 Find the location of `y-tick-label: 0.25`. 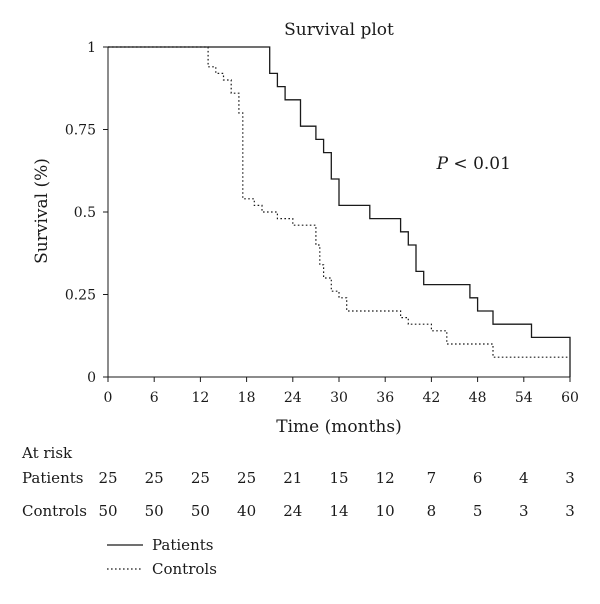

y-tick-label: 0.25 is located at coordinates (80, 296).